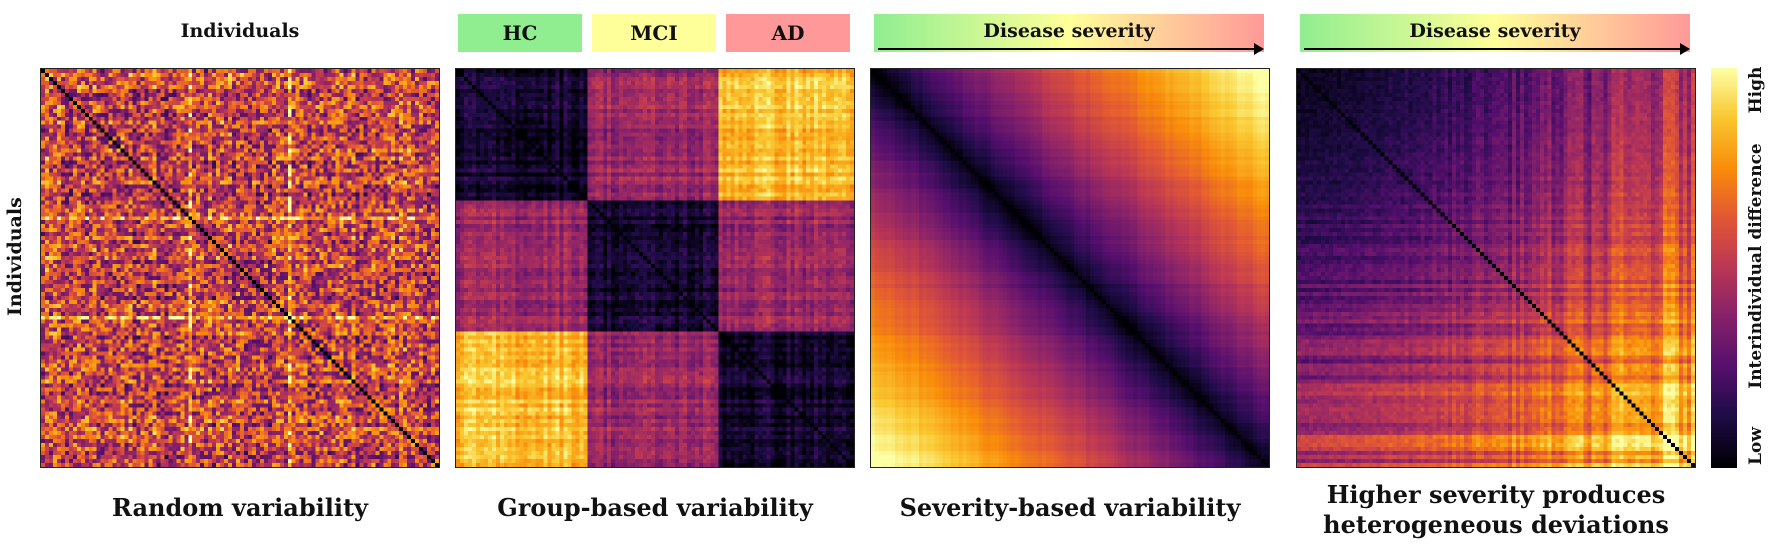  I want to click on colorbar-title: Interindividual difference, so click(1756, 266).